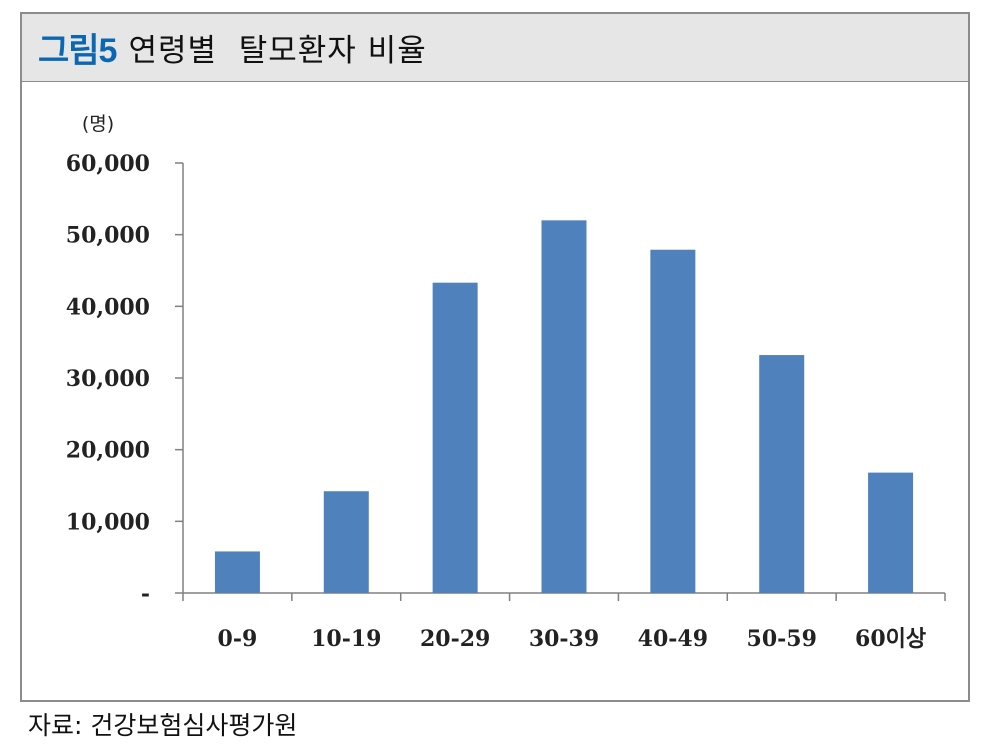 This screenshot has width=992, height=753. What do you see at coordinates (891, 532) in the screenshot?
I see `bar-60이상` at bounding box center [891, 532].